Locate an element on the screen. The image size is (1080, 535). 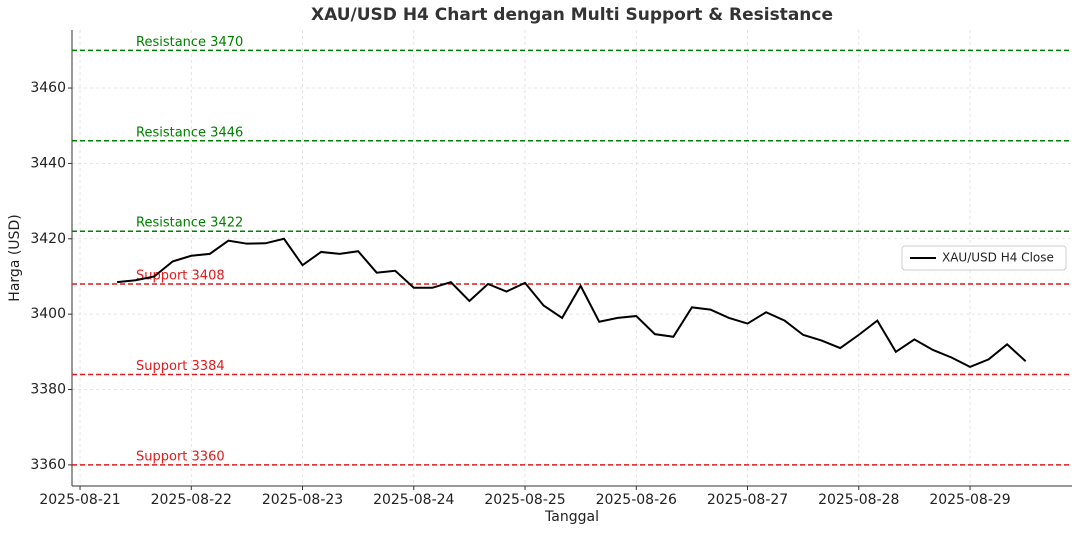
y-tick-label: 3420 is located at coordinates (48, 239).